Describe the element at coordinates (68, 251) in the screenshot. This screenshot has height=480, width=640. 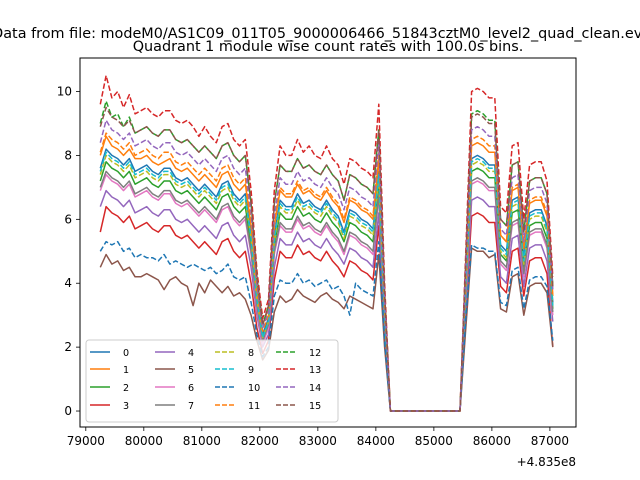
I see `y-axis: 0 2 4 6 8 10` at that location.